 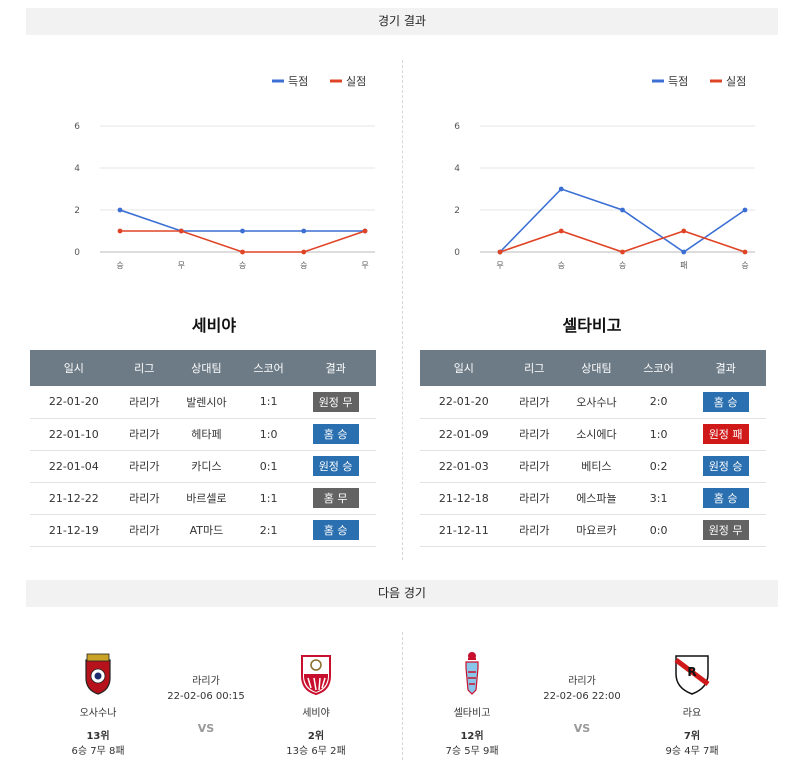 What do you see at coordinates (242, 220) in the screenshot?
I see `series-line-scored` at bounding box center [242, 220].